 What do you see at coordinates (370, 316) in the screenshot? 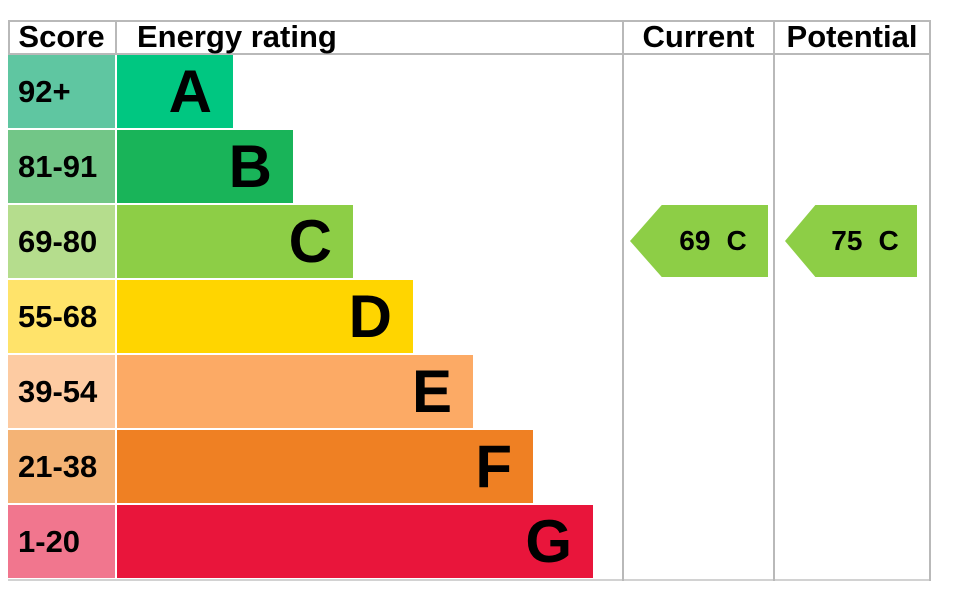
I see `band-letter: D` at bounding box center [370, 316].